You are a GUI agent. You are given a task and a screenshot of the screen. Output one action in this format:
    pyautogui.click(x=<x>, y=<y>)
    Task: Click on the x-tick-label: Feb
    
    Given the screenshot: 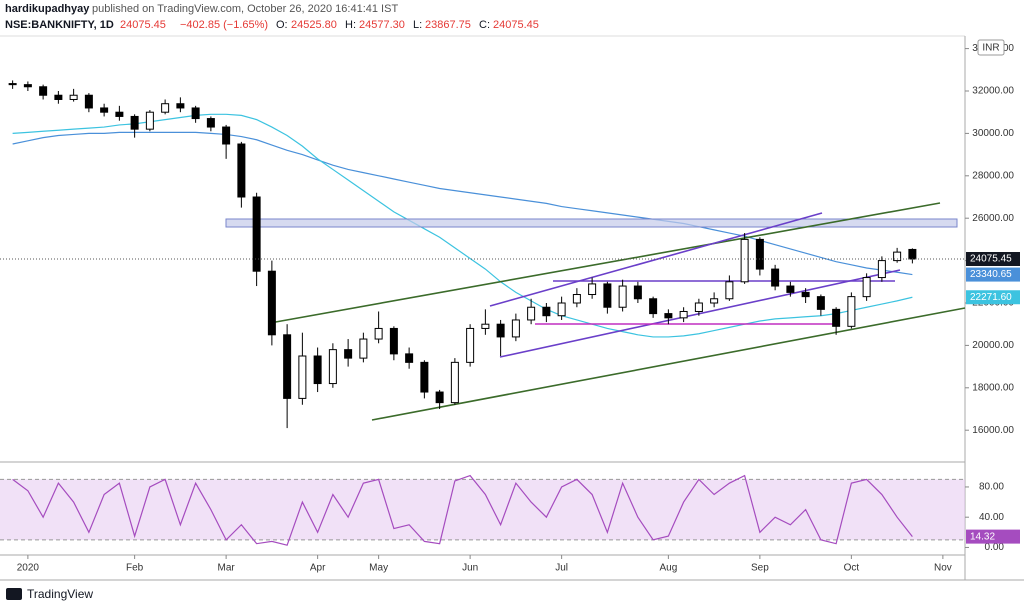 What is the action you would take?
    pyautogui.click(x=135, y=568)
    